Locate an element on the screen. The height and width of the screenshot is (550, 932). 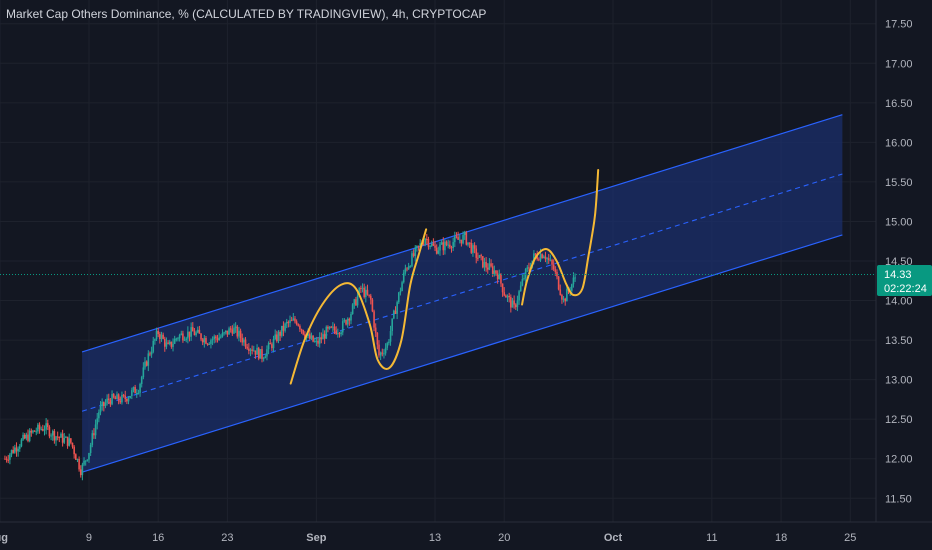
x-tick-label: 13 is located at coordinates (435, 538).